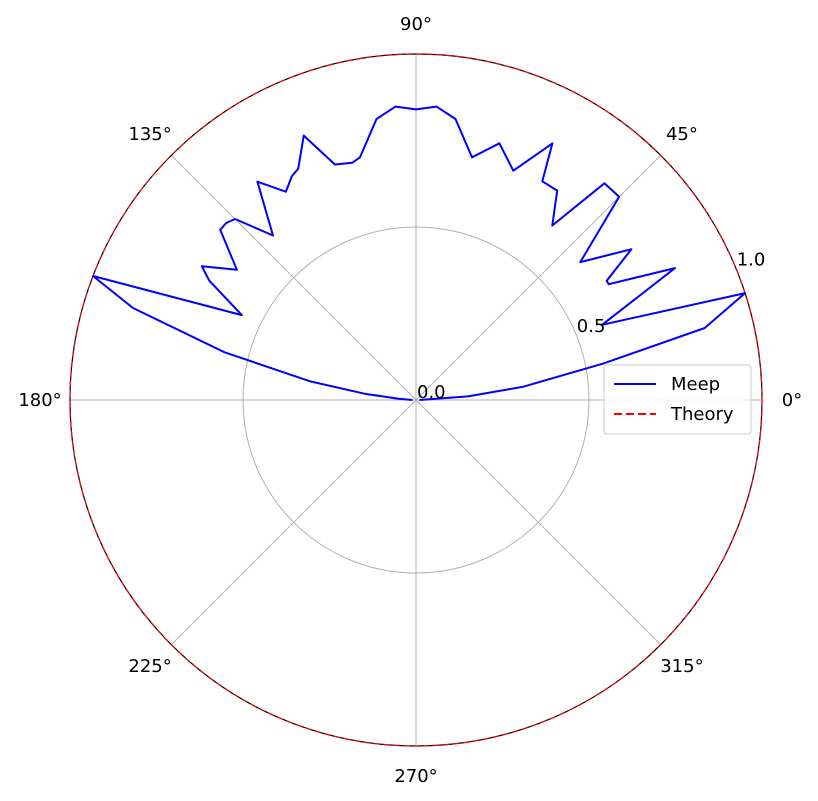 The image size is (818, 801). Describe the element at coordinates (149, 134) in the screenshot. I see `theta-tick-label-135: 135°` at that location.